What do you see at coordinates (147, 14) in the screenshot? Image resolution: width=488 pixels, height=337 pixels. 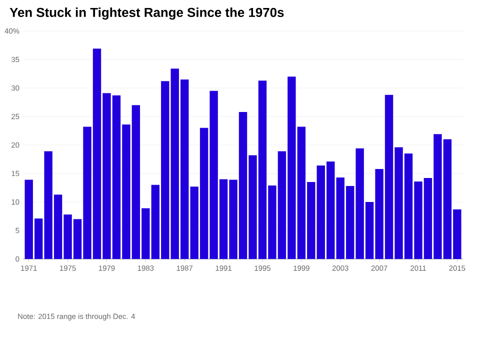 I see `chart-title: Yen Stuck in Tightest Range Since the 1970s` at bounding box center [147, 14].